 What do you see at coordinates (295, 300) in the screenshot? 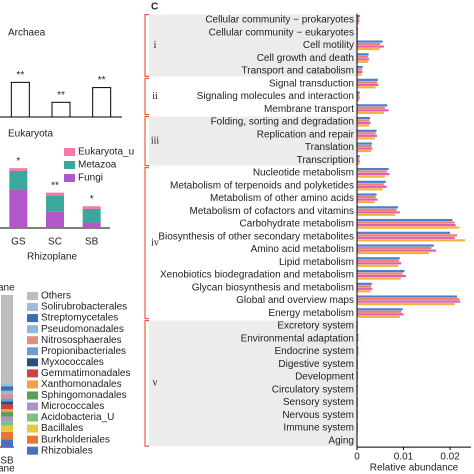
I see `y-tick-label: Global and overview maps` at bounding box center [295, 300].